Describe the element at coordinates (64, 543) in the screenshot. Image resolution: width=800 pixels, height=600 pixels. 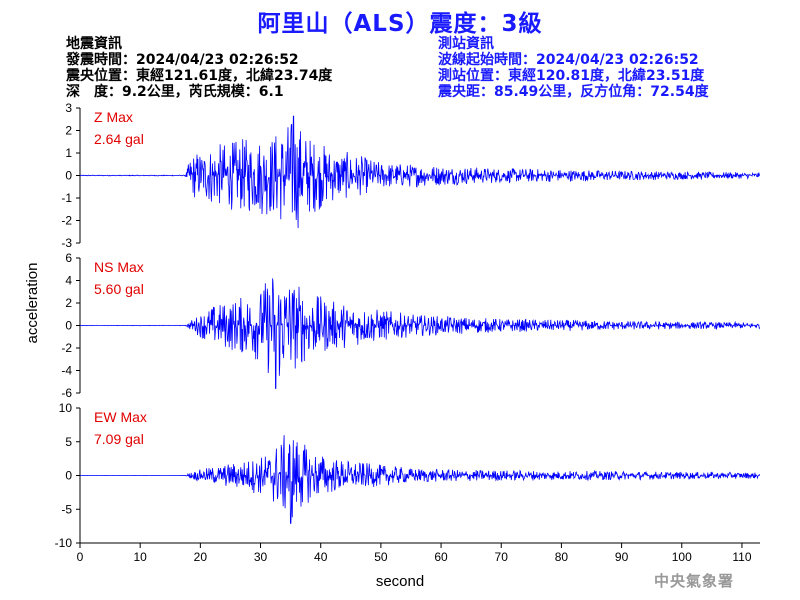
I see `y-tick-label: -10` at that location.